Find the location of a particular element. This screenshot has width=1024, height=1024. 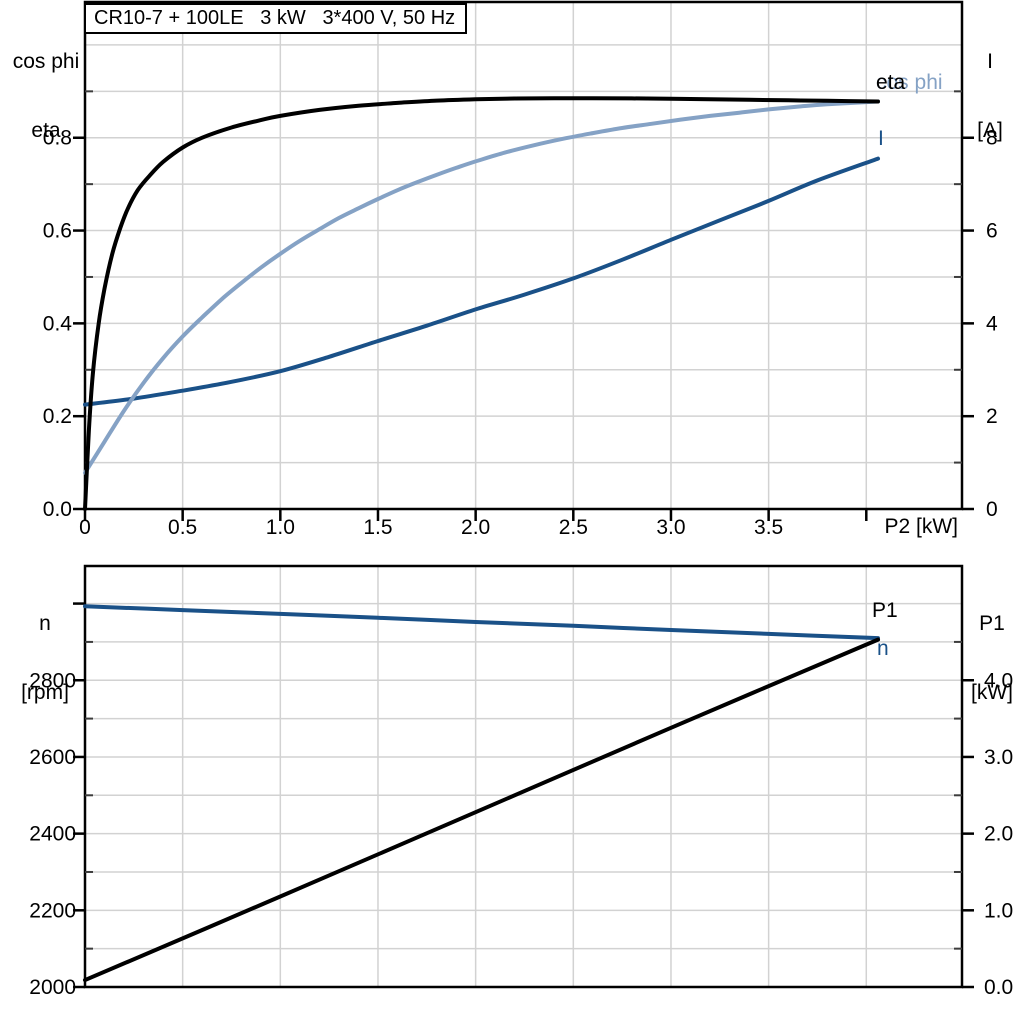

axis-title-speed: n is located at coordinates (45, 623).